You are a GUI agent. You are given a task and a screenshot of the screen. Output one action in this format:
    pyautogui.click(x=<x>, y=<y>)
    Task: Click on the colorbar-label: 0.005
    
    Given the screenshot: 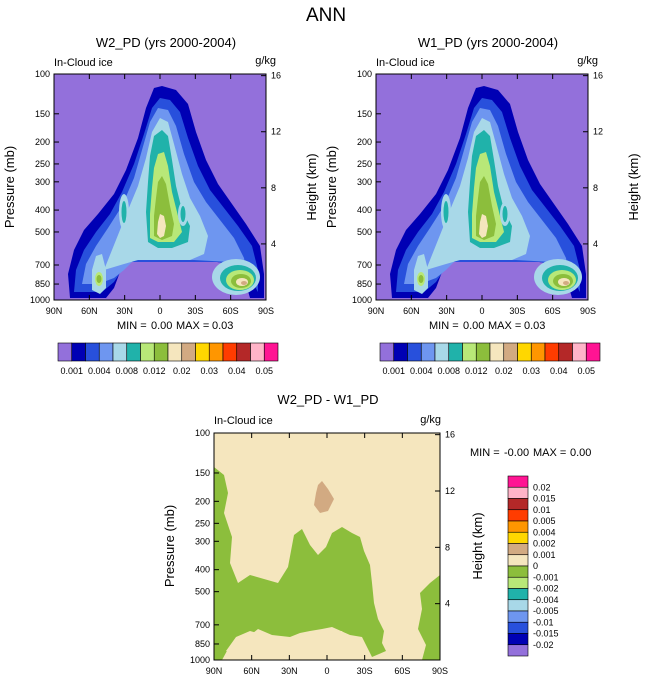 What is the action you would take?
    pyautogui.click(x=544, y=521)
    